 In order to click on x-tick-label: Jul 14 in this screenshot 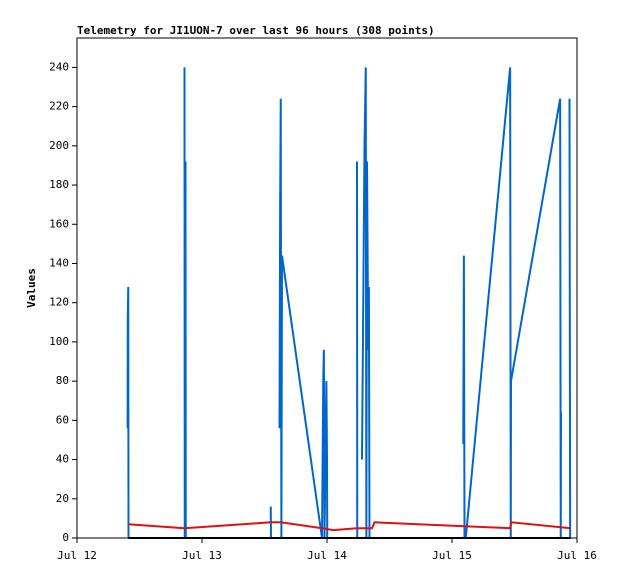, I will do `click(327, 555)`.